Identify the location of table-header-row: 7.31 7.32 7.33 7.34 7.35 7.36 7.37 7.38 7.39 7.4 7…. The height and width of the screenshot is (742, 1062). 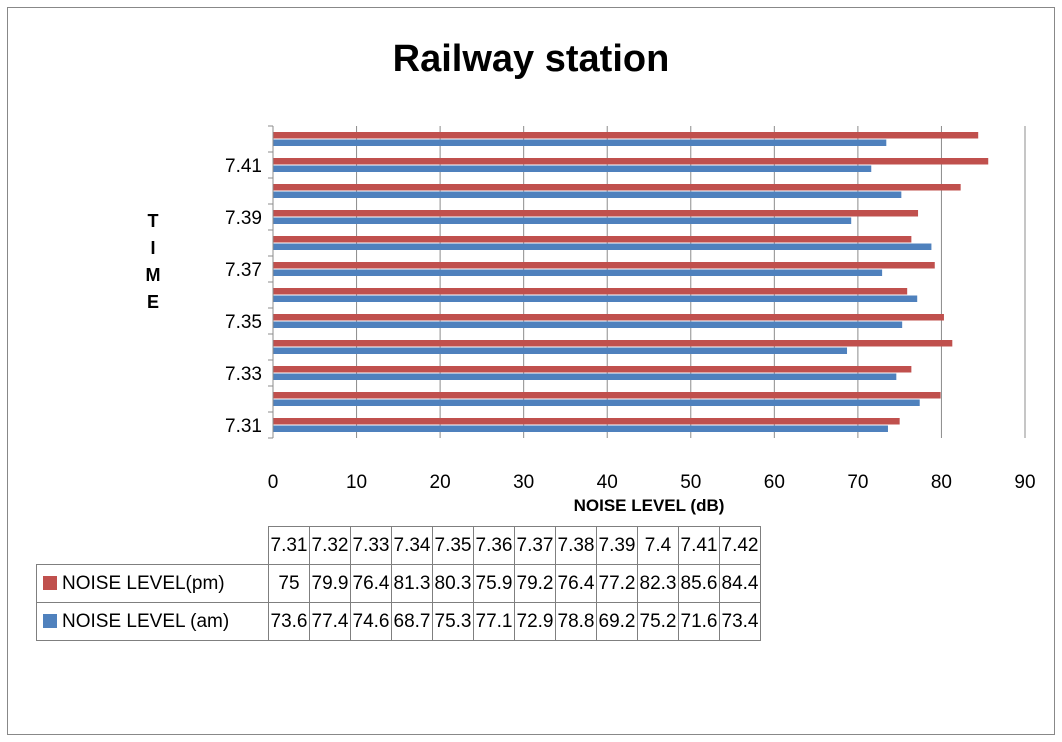
(398, 545).